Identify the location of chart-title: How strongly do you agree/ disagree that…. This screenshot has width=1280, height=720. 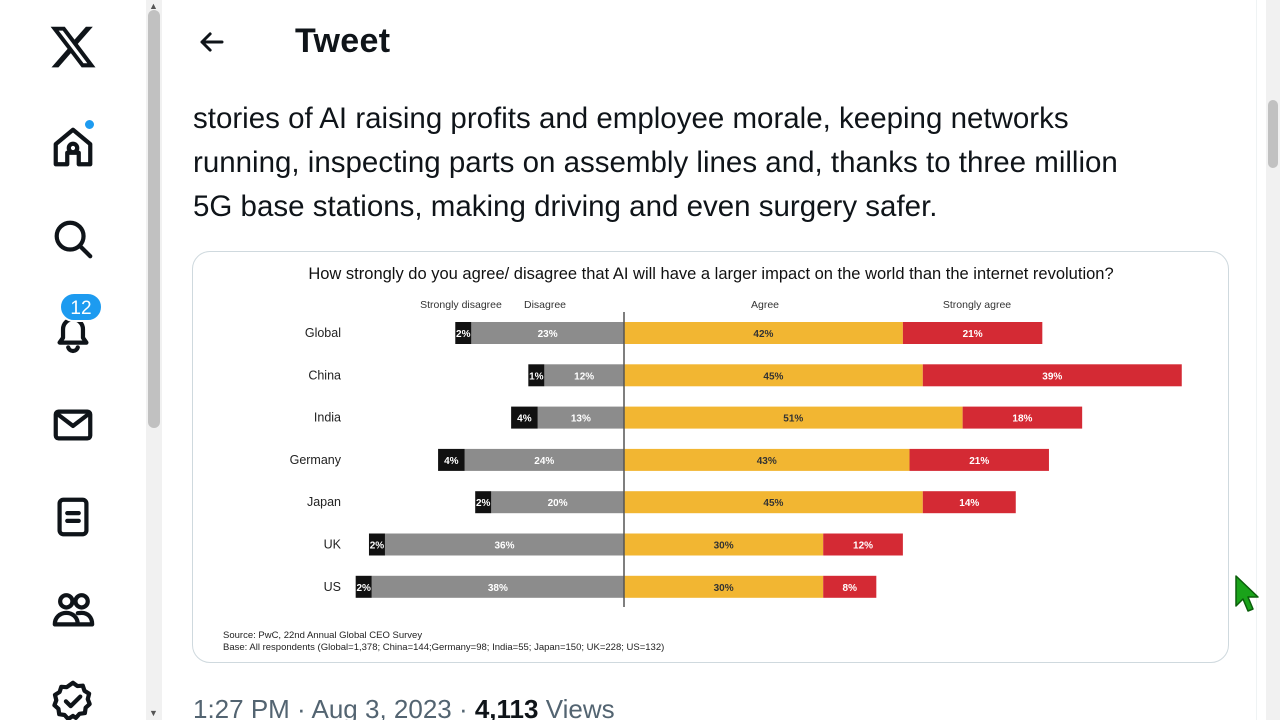
(710, 274).